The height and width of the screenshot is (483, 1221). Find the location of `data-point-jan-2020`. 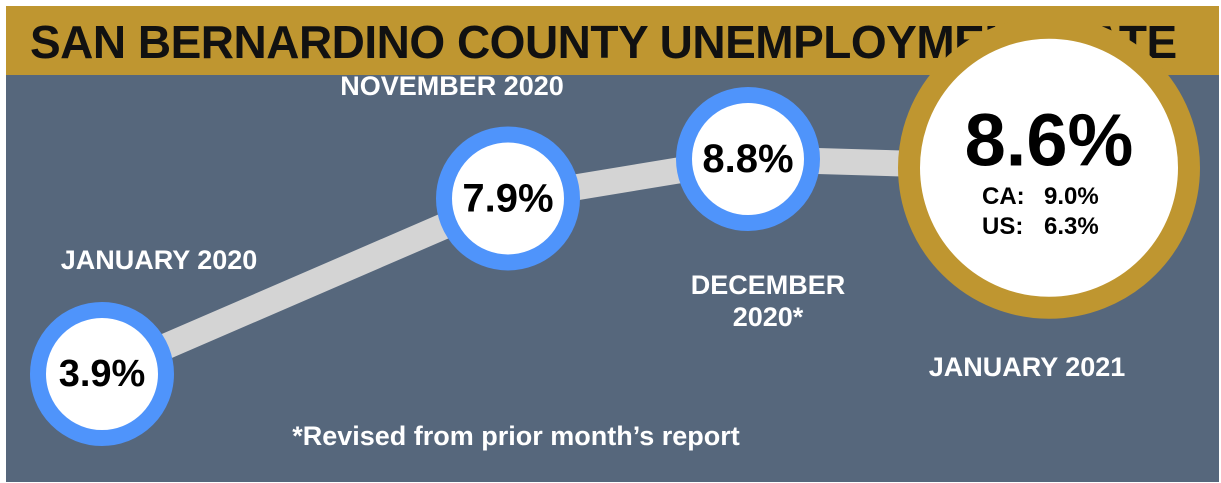

data-point-jan-2020 is located at coordinates (102, 374).